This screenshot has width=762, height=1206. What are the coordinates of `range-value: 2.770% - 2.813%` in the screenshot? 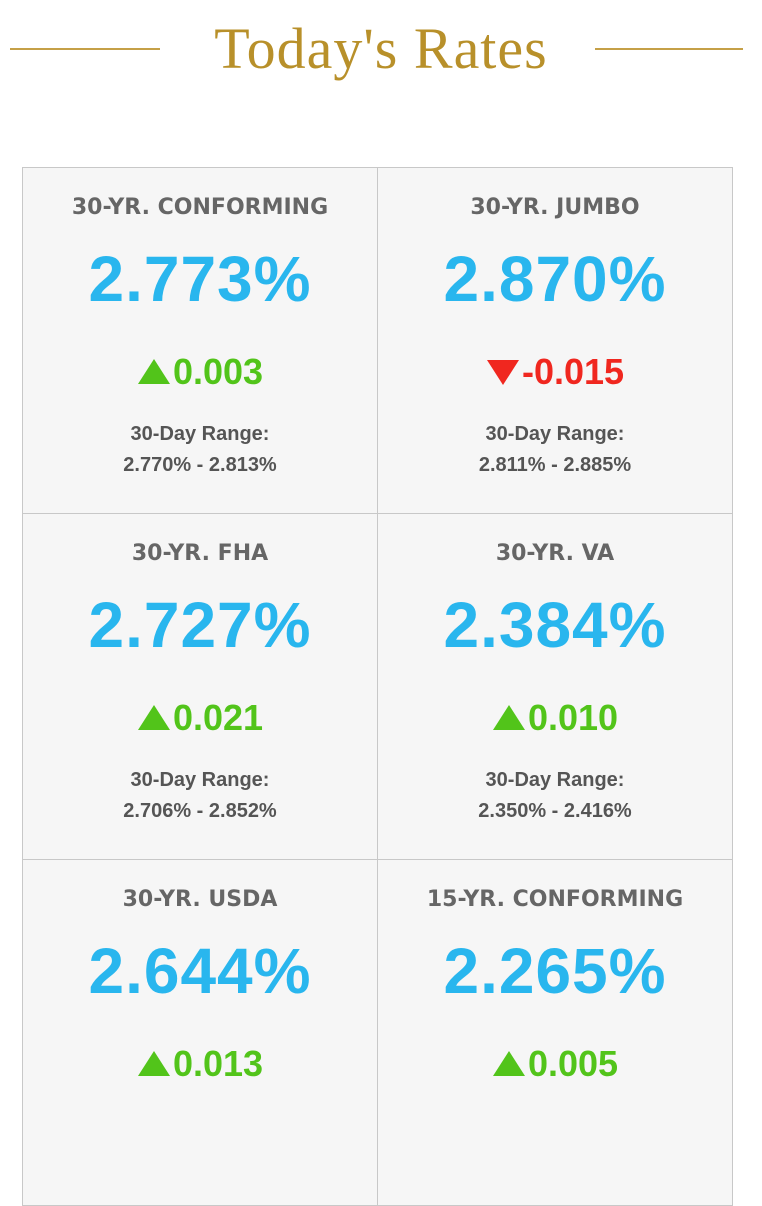 It's located at (200, 465).